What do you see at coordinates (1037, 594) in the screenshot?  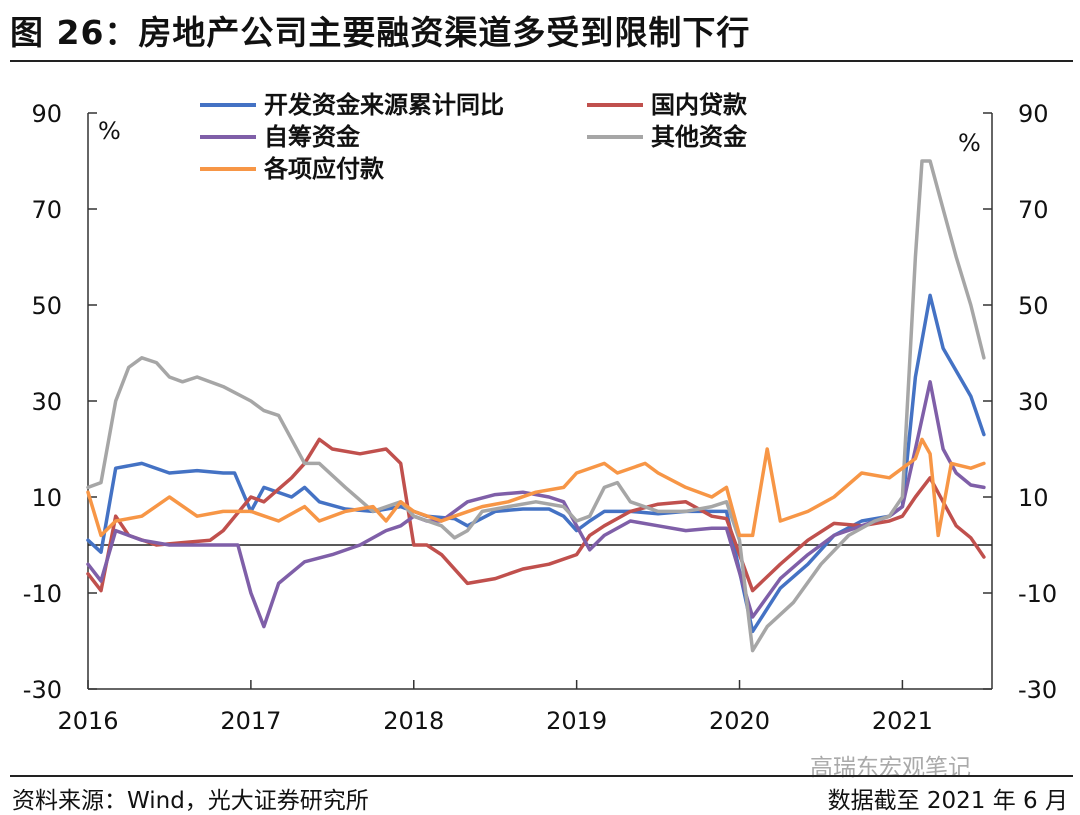 I see `y-tick-label-right: -10` at bounding box center [1037, 594].